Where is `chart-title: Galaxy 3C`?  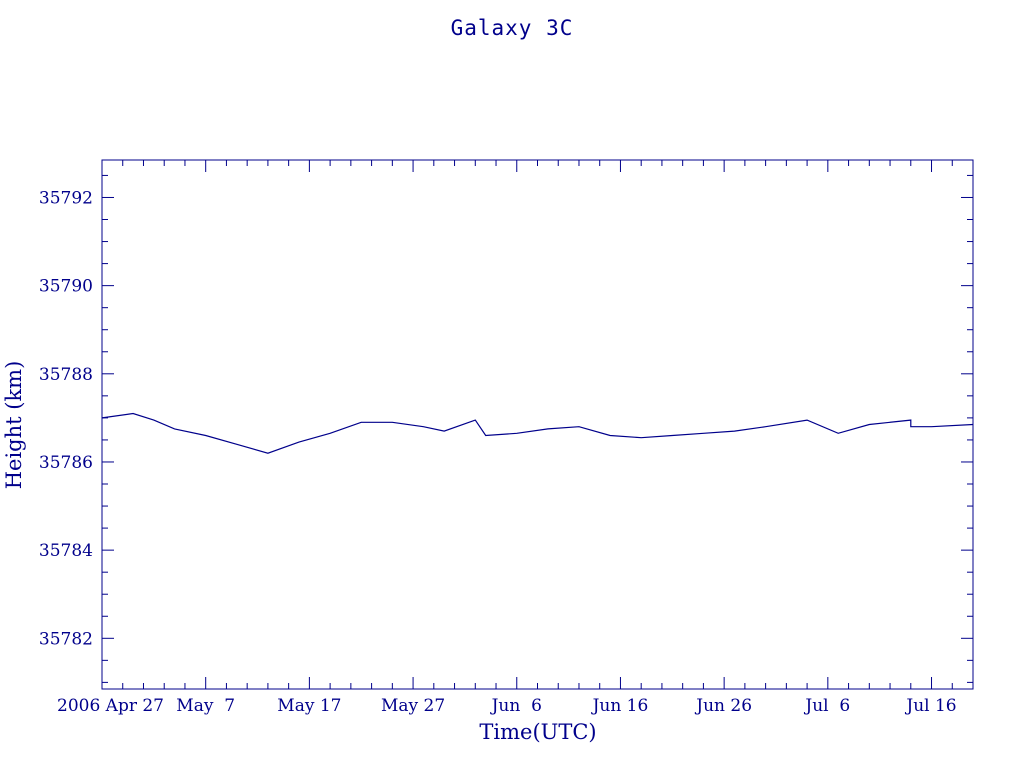 chart-title: Galaxy 3C is located at coordinates (512, 28).